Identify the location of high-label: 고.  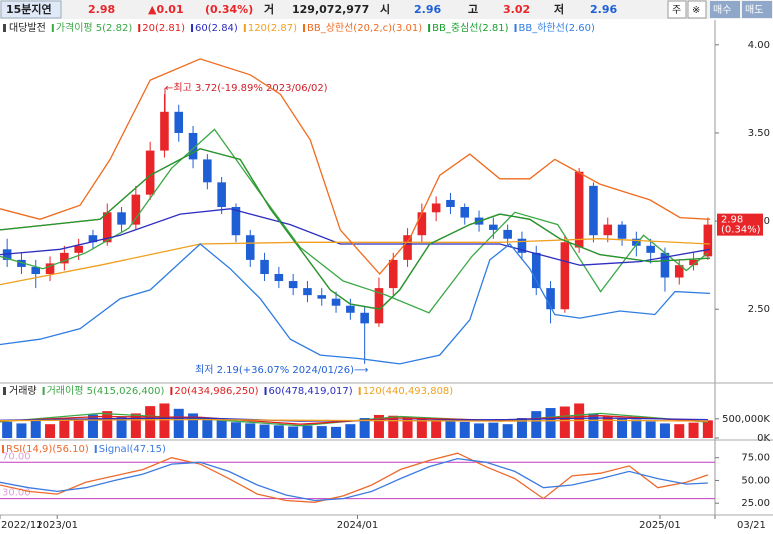
(473, 9).